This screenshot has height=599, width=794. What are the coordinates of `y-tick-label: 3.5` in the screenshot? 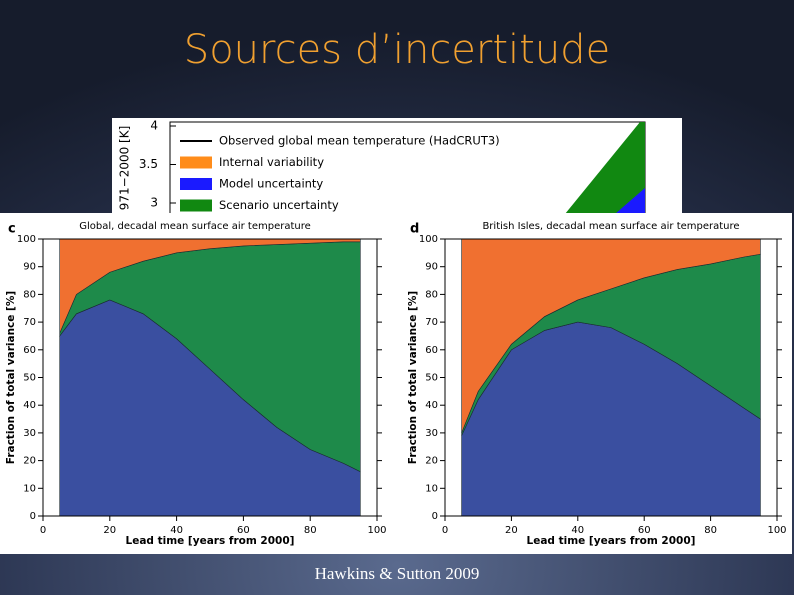 It's located at (148, 164).